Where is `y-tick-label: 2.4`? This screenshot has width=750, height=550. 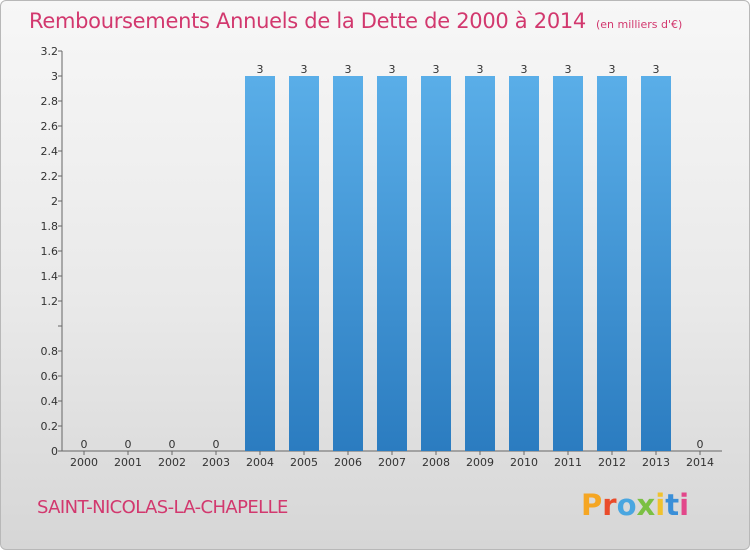
y-tick-label: 2.4 is located at coordinates (50, 151).